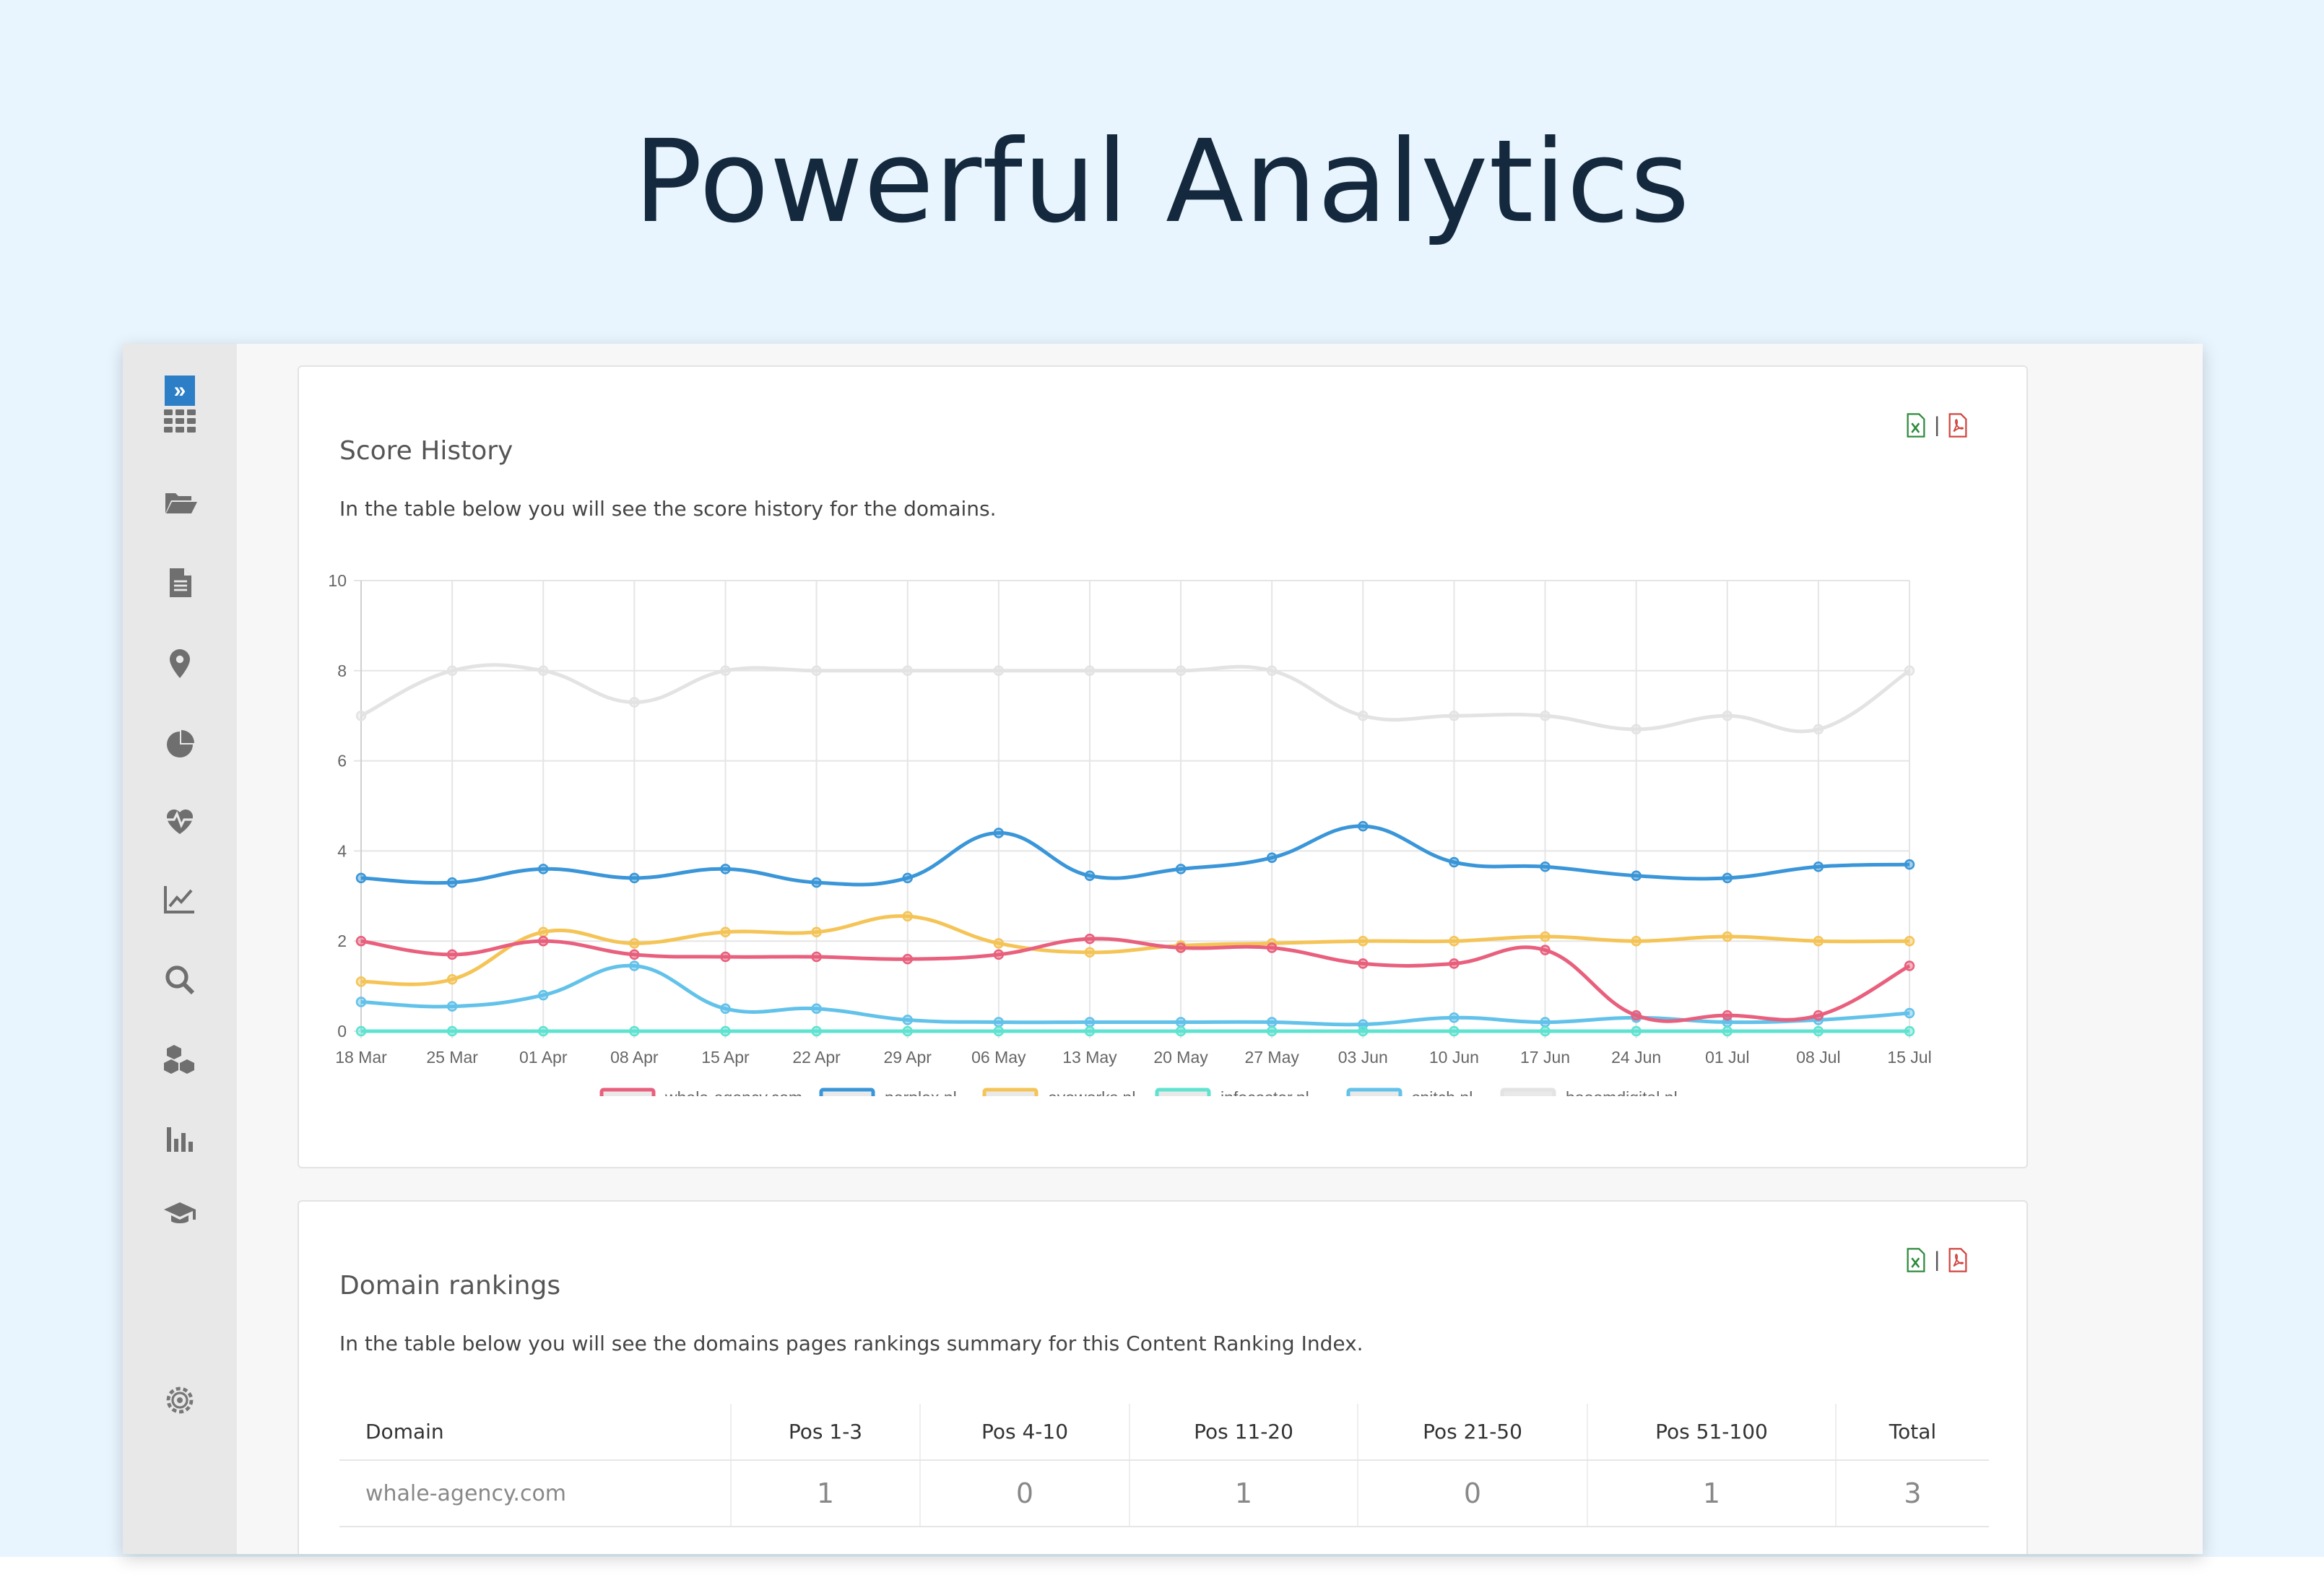 Image resolution: width=2324 pixels, height=1580 pixels. What do you see at coordinates (180, 583) in the screenshot?
I see `document-icon` at bounding box center [180, 583].